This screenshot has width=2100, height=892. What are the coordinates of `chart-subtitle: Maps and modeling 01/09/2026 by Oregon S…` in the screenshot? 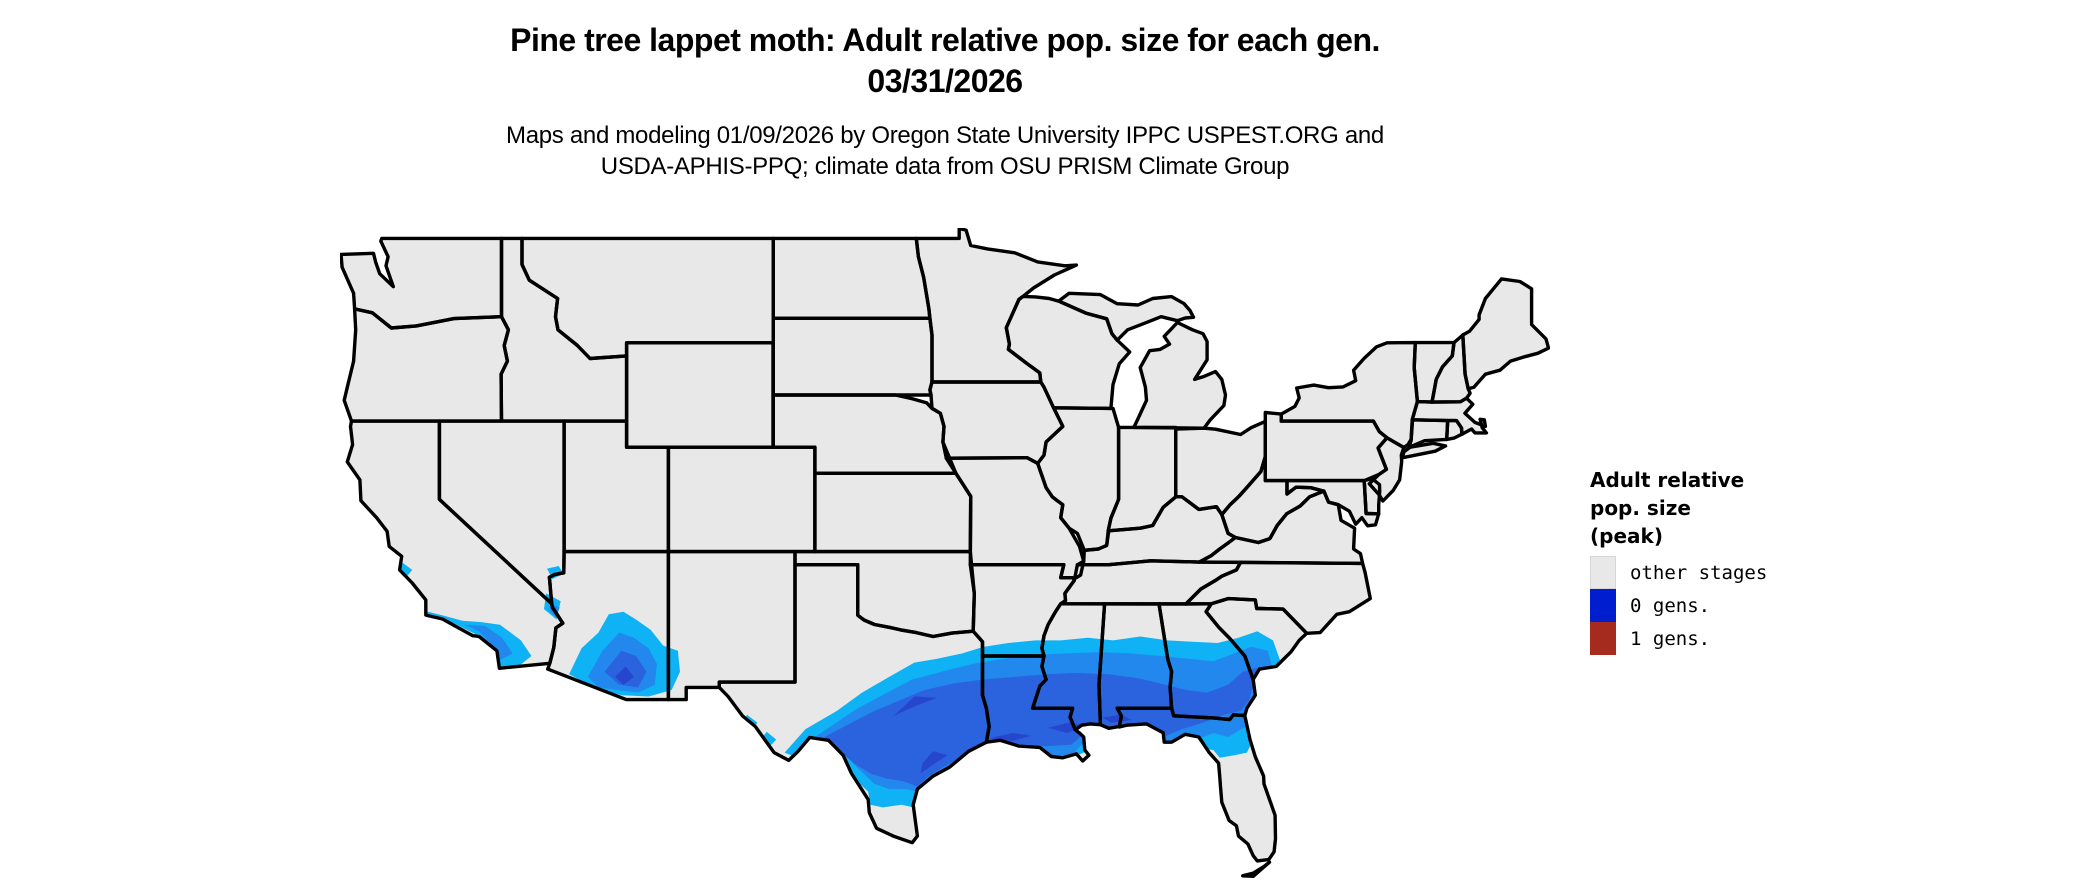 It's located at (945, 151).